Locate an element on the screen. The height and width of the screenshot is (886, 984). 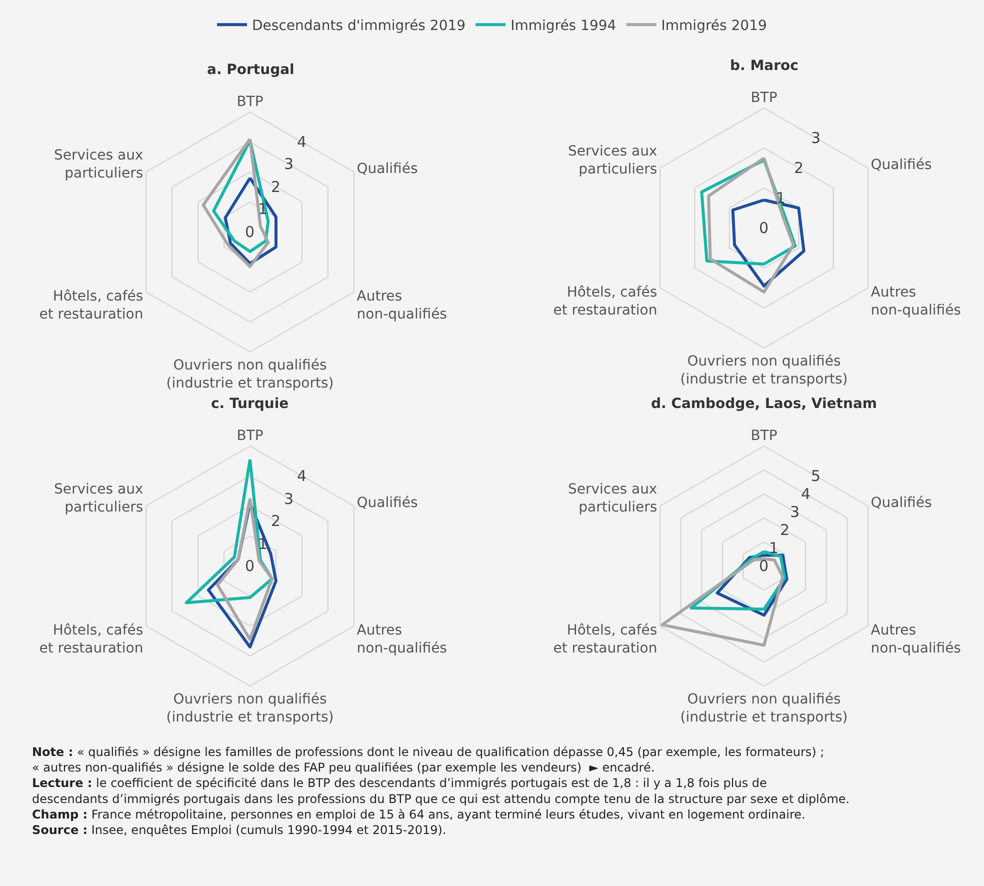
text: Champ : France métropolitaine, personnes en emploi de 15 à 64 ans, ayant terminé leurs études, vivant en logement ordinaire. is located at coordinates (419, 814).